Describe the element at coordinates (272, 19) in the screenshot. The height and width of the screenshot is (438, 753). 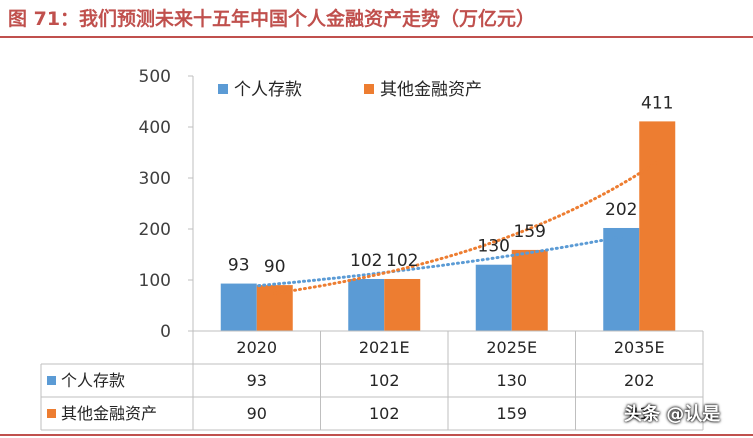
I see `page-title: 图 71：我们预测未来十五年中国个人金融资产走势（万亿元）` at that location.